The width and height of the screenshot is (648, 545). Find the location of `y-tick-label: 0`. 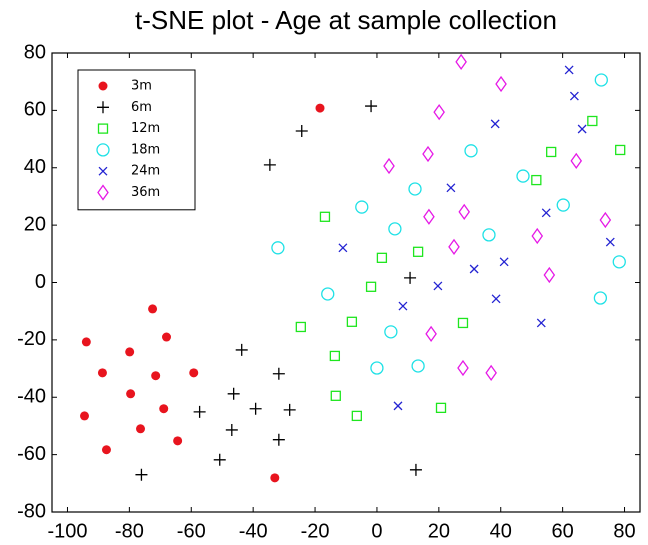

y-tick-label: 0 is located at coordinates (40, 282).